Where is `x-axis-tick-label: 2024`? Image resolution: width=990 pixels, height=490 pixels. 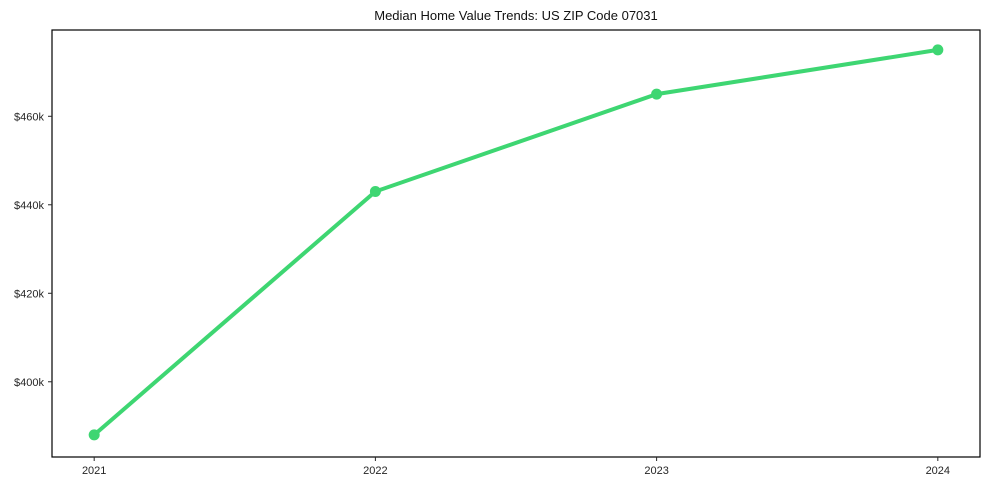
x-axis-tick-label: 2024 is located at coordinates (938, 471).